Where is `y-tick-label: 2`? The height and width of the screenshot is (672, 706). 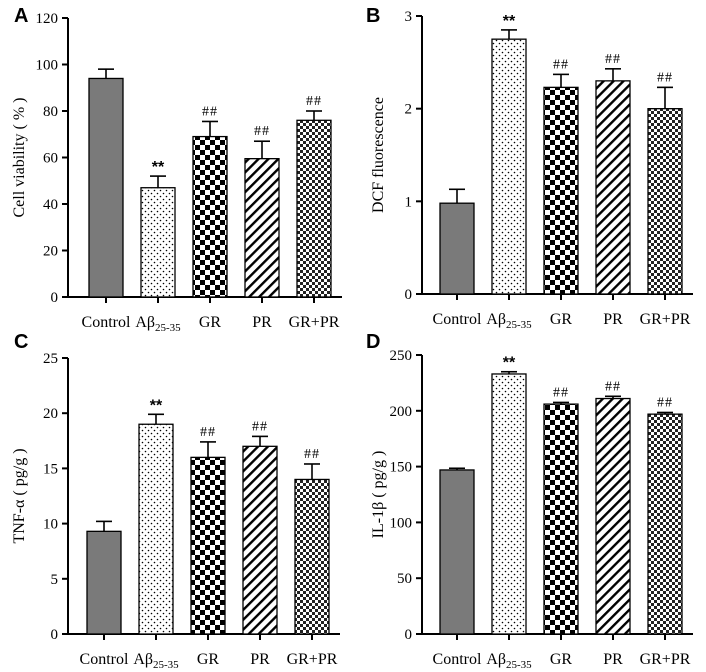 y-tick-label: 2 is located at coordinates (409, 110).